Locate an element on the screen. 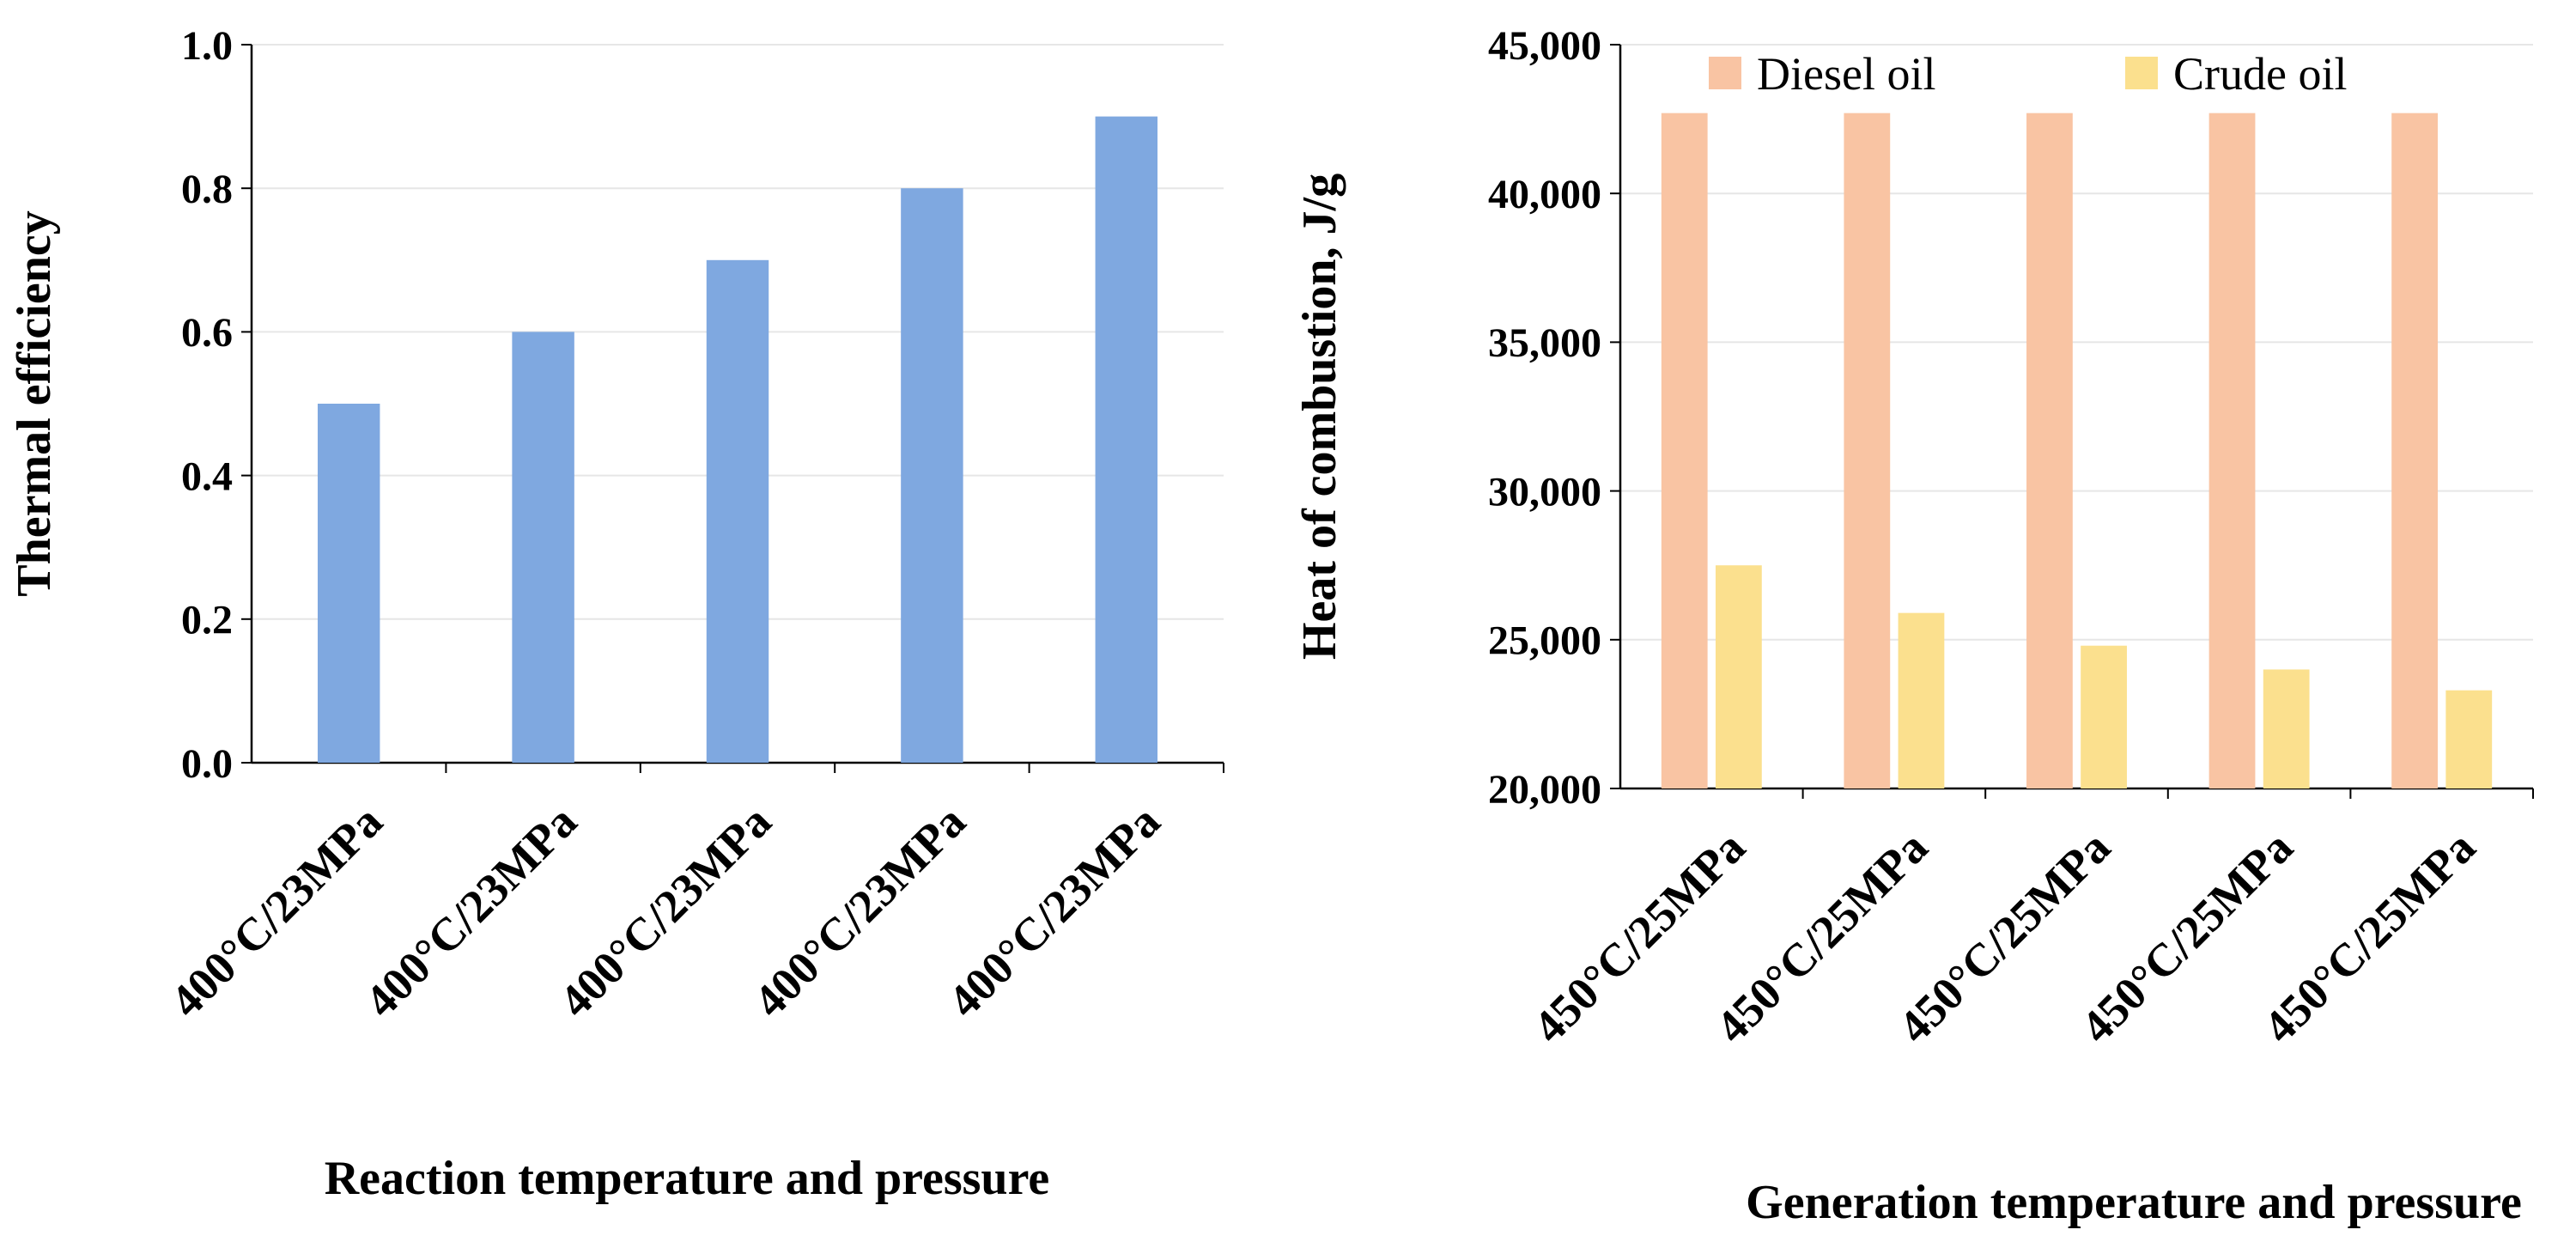  x-axis-title: Reaction temperature and pressure is located at coordinates (687, 1178).